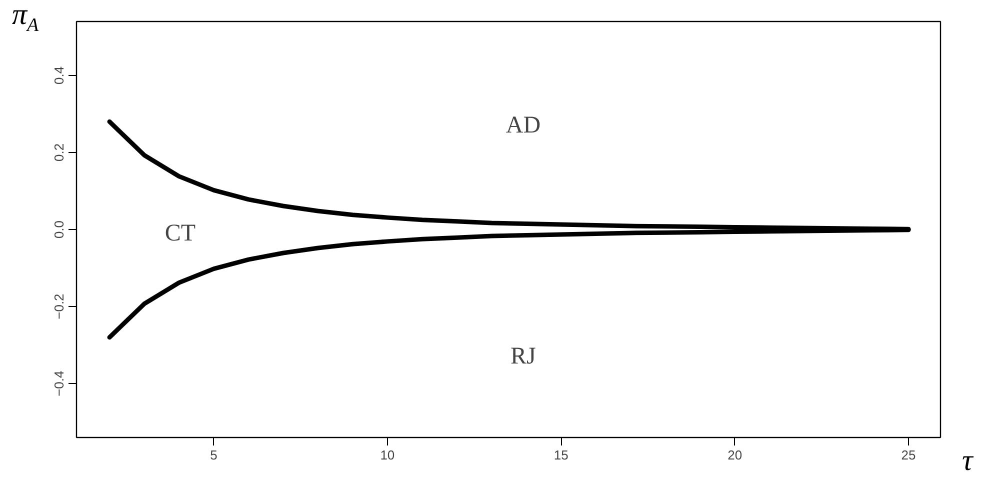 This screenshot has height=487, width=992. Describe the element at coordinates (523, 125) in the screenshot. I see `annotation: AD` at that location.